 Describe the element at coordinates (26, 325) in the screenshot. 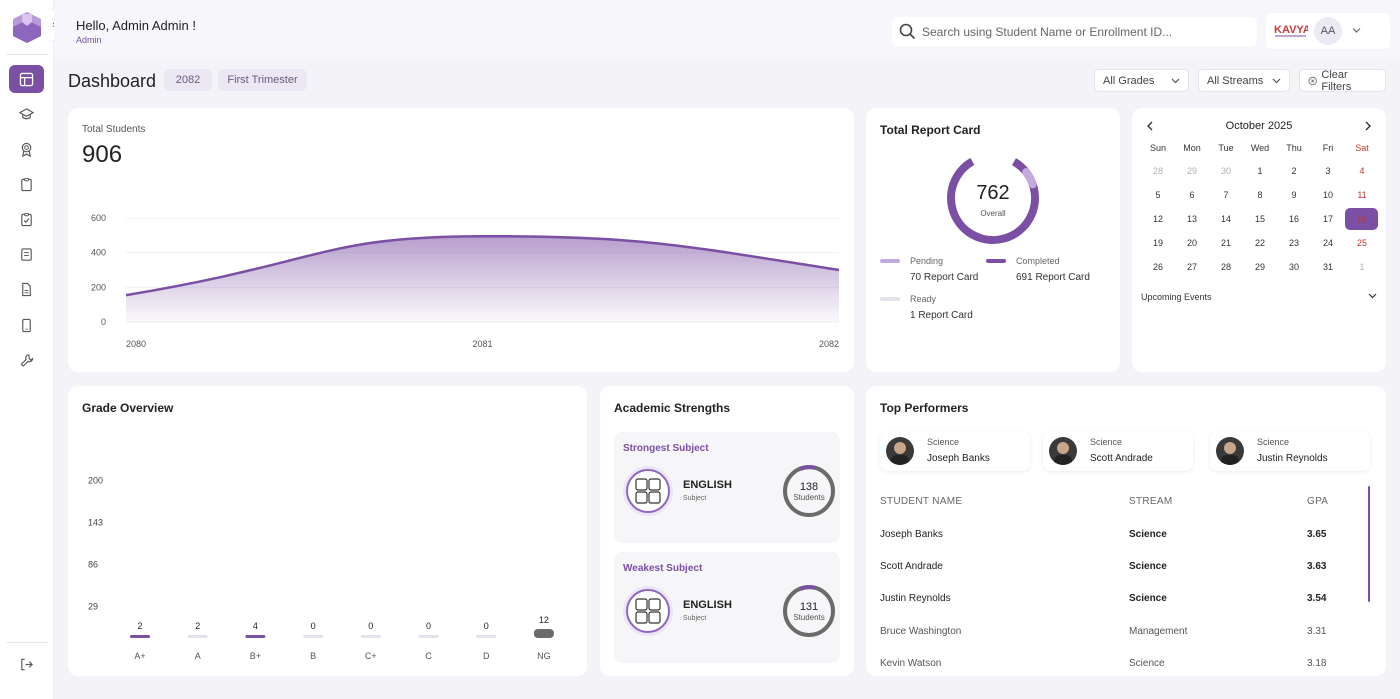

I see `nav-devices` at that location.